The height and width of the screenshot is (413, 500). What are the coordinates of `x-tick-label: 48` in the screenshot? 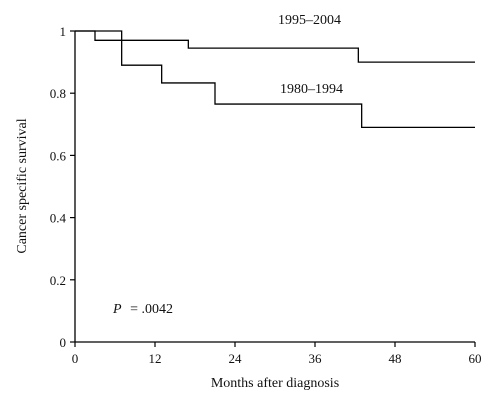 It's located at (395, 358).